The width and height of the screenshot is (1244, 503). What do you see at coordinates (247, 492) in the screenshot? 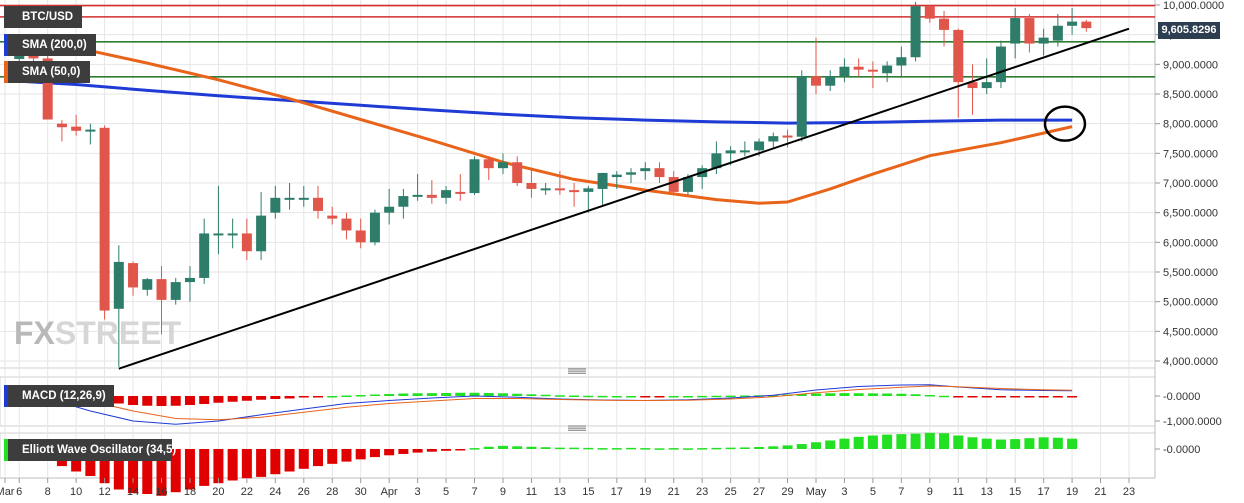
I see `x-tick-label: 22` at bounding box center [247, 492].